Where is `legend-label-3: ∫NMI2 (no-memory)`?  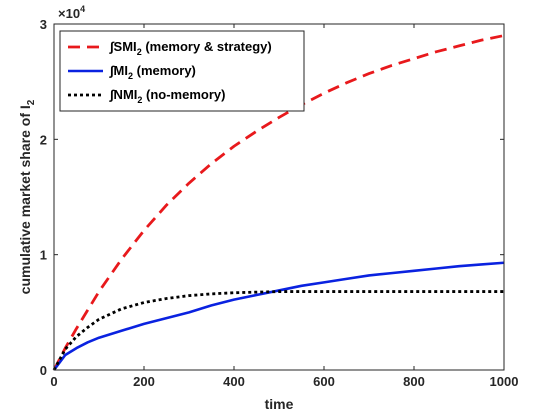 legend-label-3: ∫NMI2 (no-memory) is located at coordinates (167, 96).